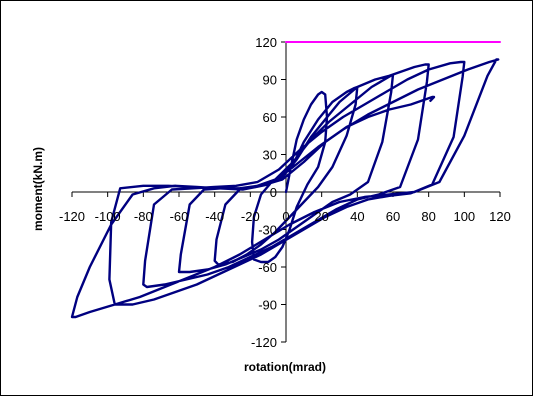 The height and width of the screenshot is (396, 533). What do you see at coordinates (273, 192) in the screenshot?
I see `y-tick-label: 0` at bounding box center [273, 192].